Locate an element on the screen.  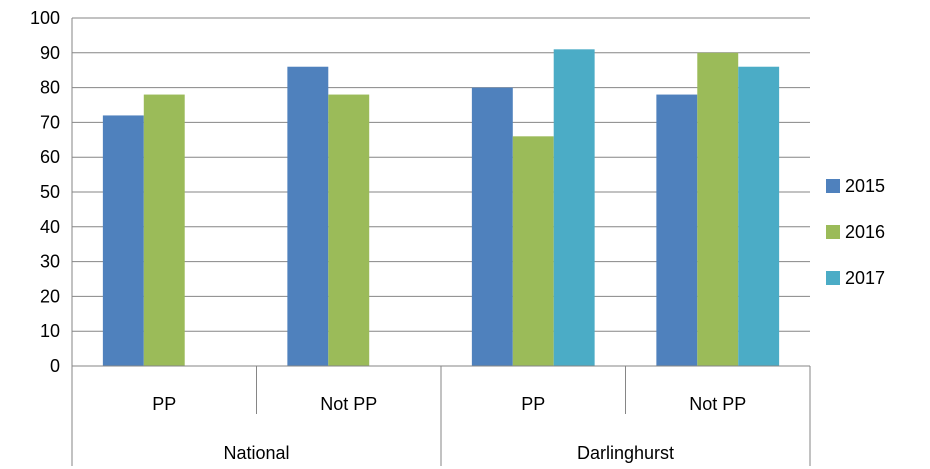
y-tick-label: 100 is located at coordinates (45, 18).